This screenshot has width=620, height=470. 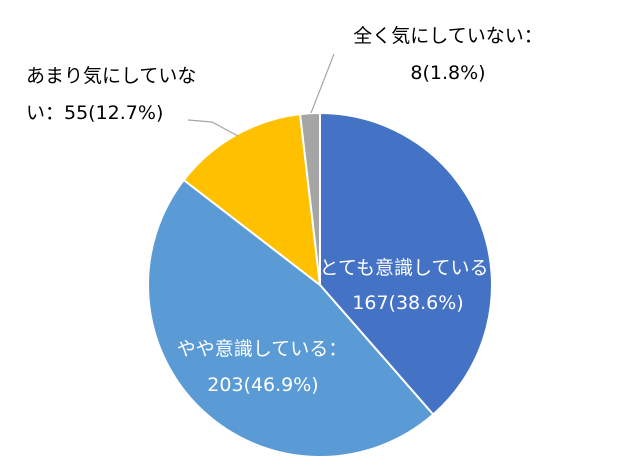 What do you see at coordinates (404, 268) in the screenshot?
I see `data-label-slice-0-line1: とても意識している` at bounding box center [404, 268].